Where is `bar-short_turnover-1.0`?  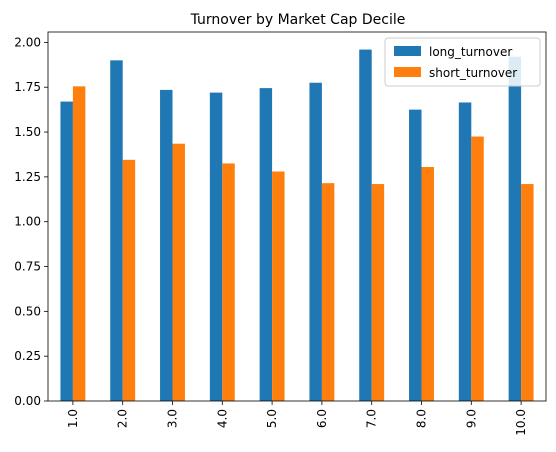
bar-short_turnover-1.0 is located at coordinates (79, 243).